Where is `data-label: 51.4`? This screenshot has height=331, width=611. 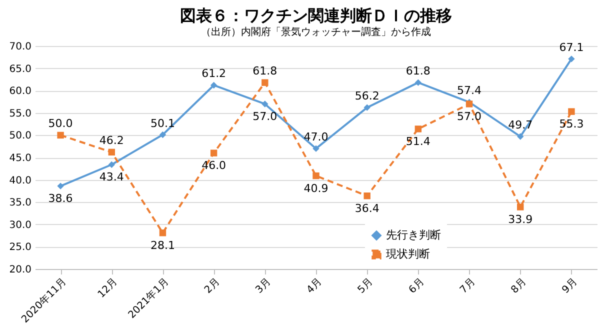
data-label: 51.4 is located at coordinates (418, 141).